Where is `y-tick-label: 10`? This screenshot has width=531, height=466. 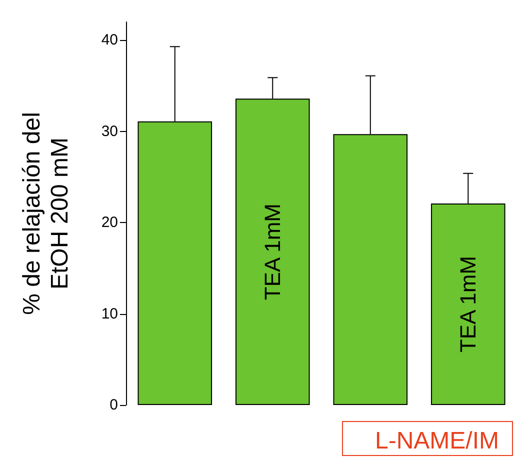
y-tick-label: 10 is located at coordinates (109, 313).